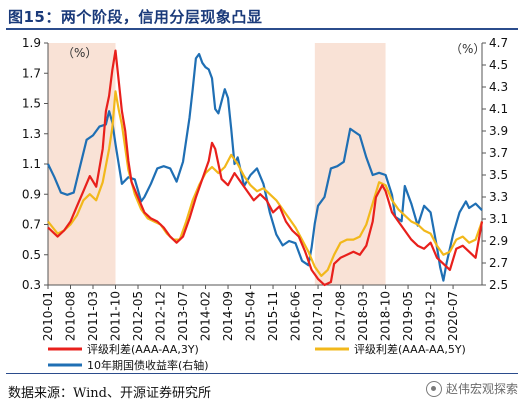 Image resolution: width=526 pixels, height=409 pixels. What do you see at coordinates (498, 263) in the screenshot?
I see `right-tick-label: 2.7` at bounding box center [498, 263].